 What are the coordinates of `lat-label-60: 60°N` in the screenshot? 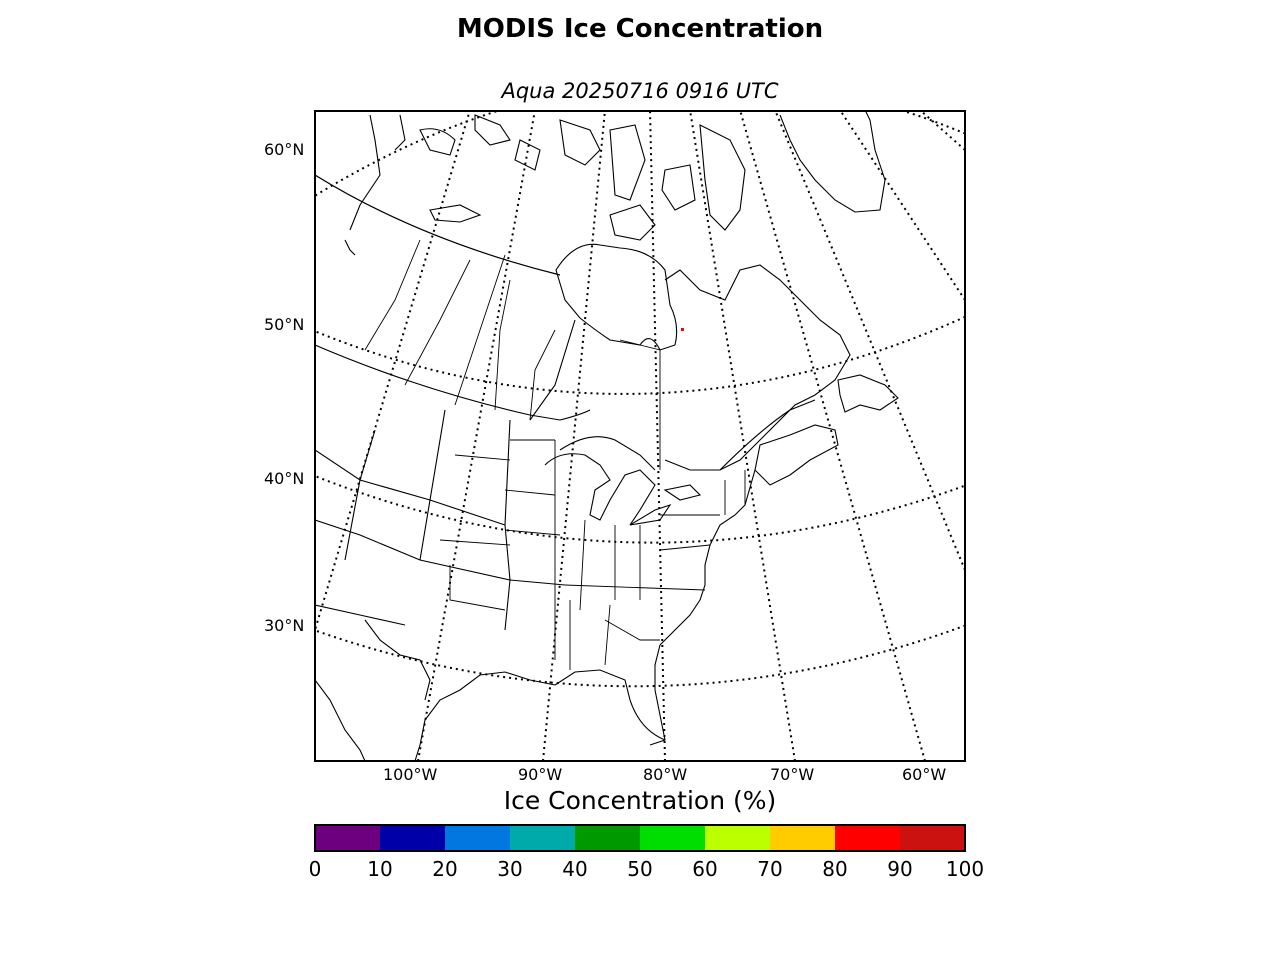 It's located at (284, 149).